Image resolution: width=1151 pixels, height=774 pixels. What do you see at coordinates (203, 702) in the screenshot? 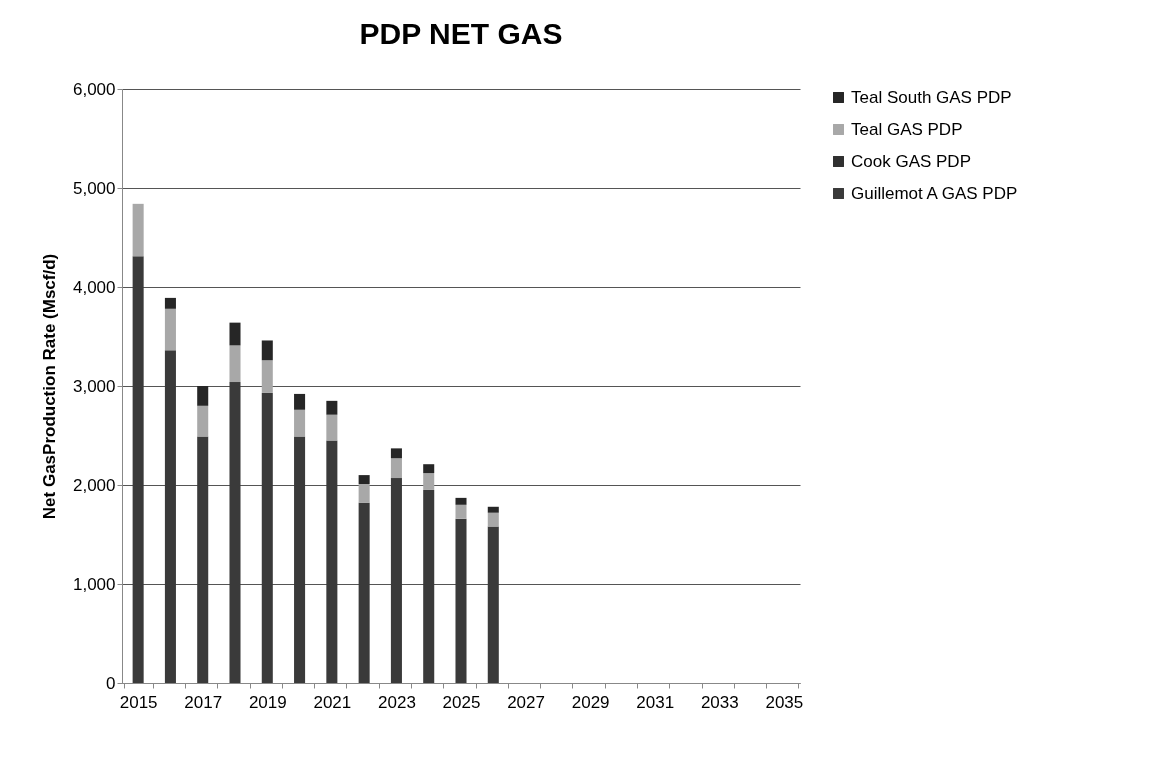
I see `x-tick-label: 2017` at bounding box center [203, 702].